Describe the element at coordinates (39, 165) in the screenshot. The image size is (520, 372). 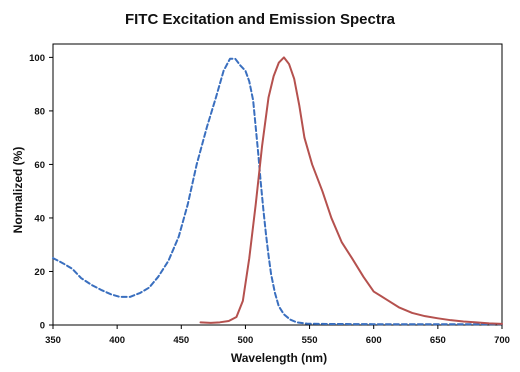
I see `y-tick-label: 60` at that location.